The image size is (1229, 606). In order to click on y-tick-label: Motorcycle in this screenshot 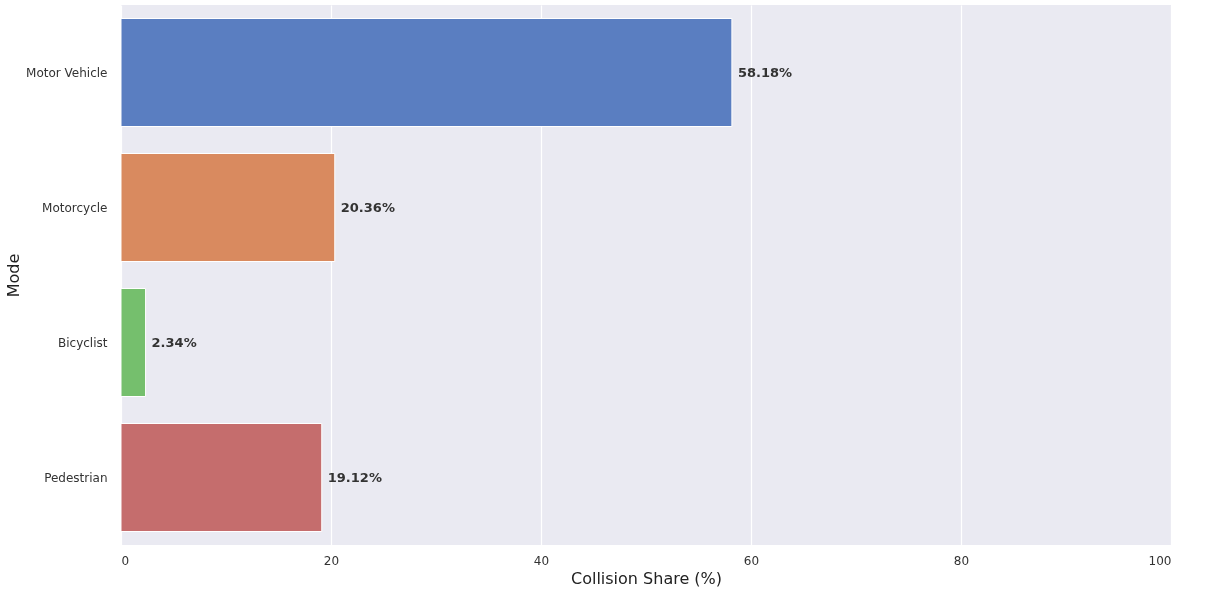, I will do `click(75, 207)`.